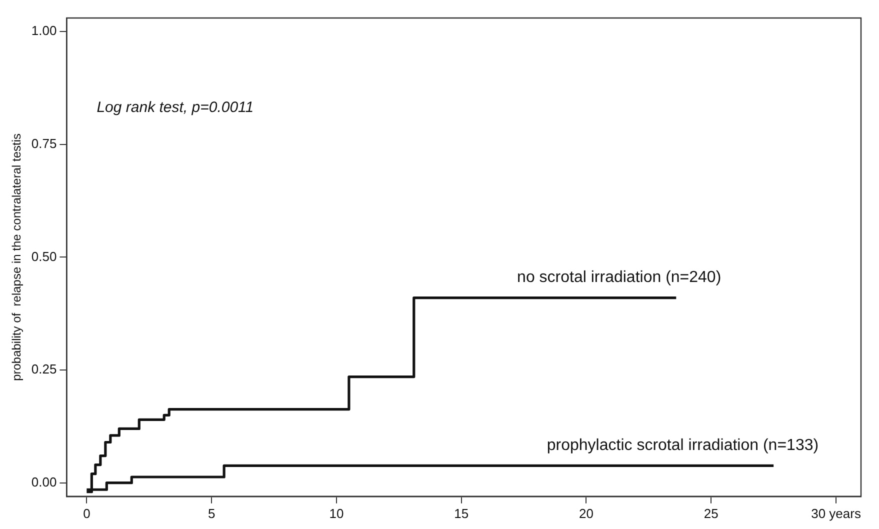 This screenshot has height=529, width=879. I want to click on y-axis-title: probability of relapse in the contralateral testis, so click(17, 257).